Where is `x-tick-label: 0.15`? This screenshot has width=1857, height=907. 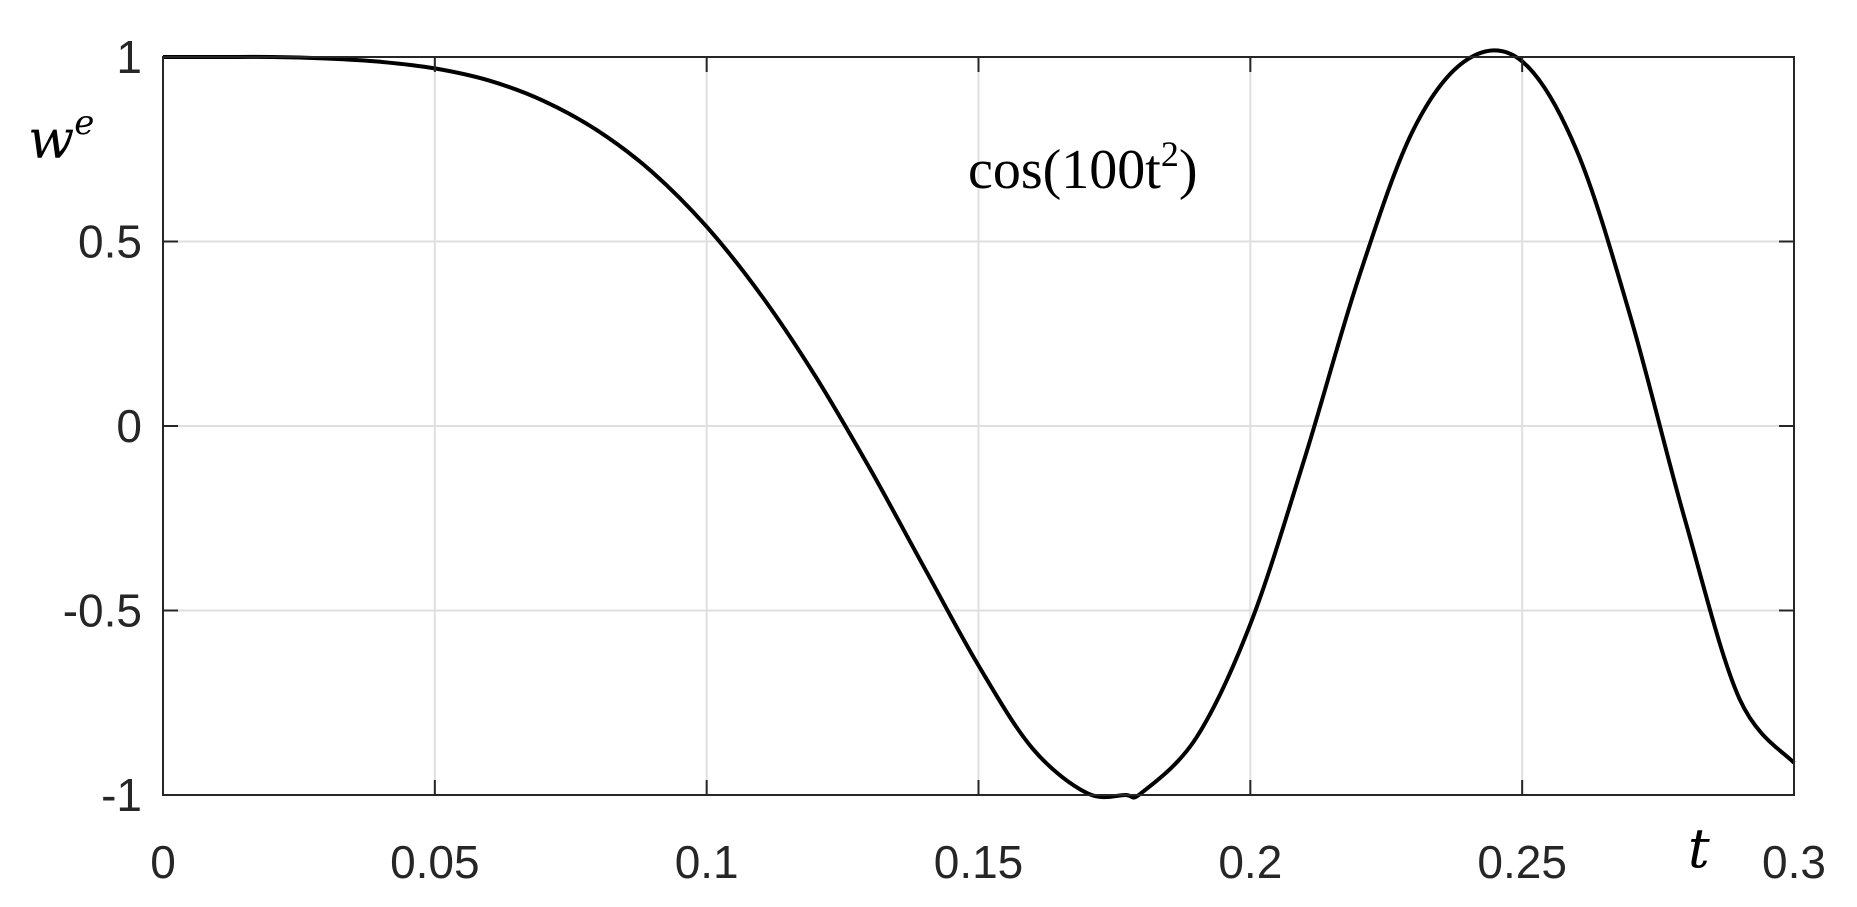 x-tick-label: 0.15 is located at coordinates (979, 862).